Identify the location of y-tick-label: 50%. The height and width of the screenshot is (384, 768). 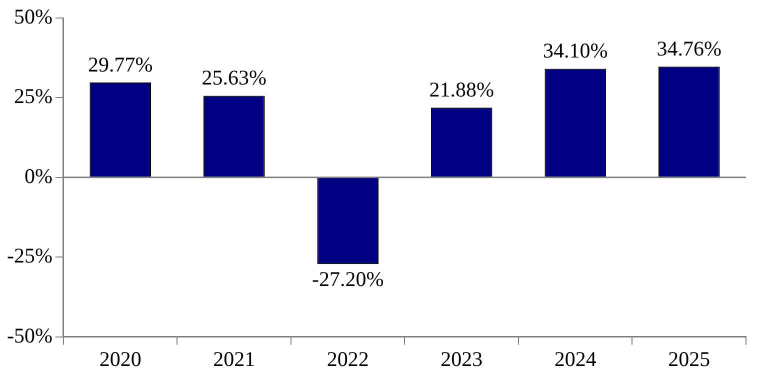
(33, 16).